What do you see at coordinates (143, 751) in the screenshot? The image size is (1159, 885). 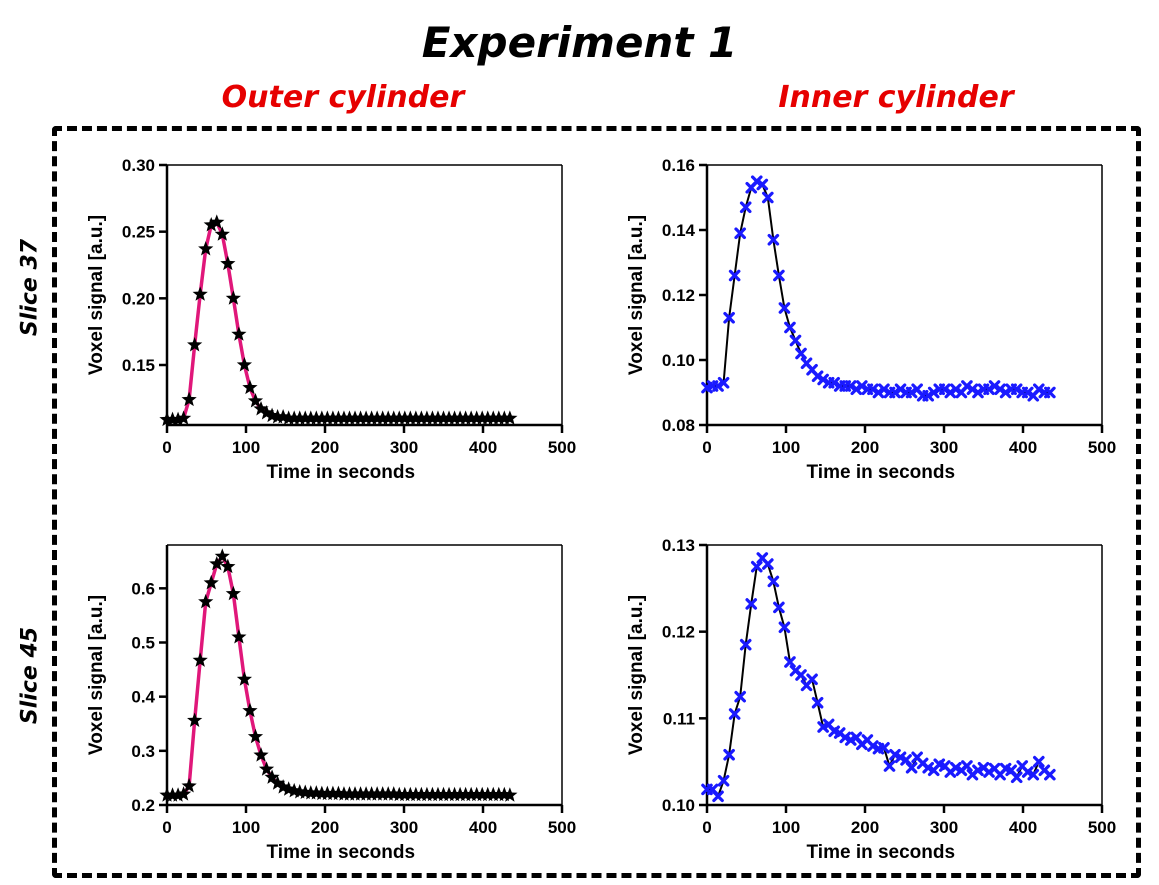 I see `y-tick-label: 0.3` at bounding box center [143, 751].